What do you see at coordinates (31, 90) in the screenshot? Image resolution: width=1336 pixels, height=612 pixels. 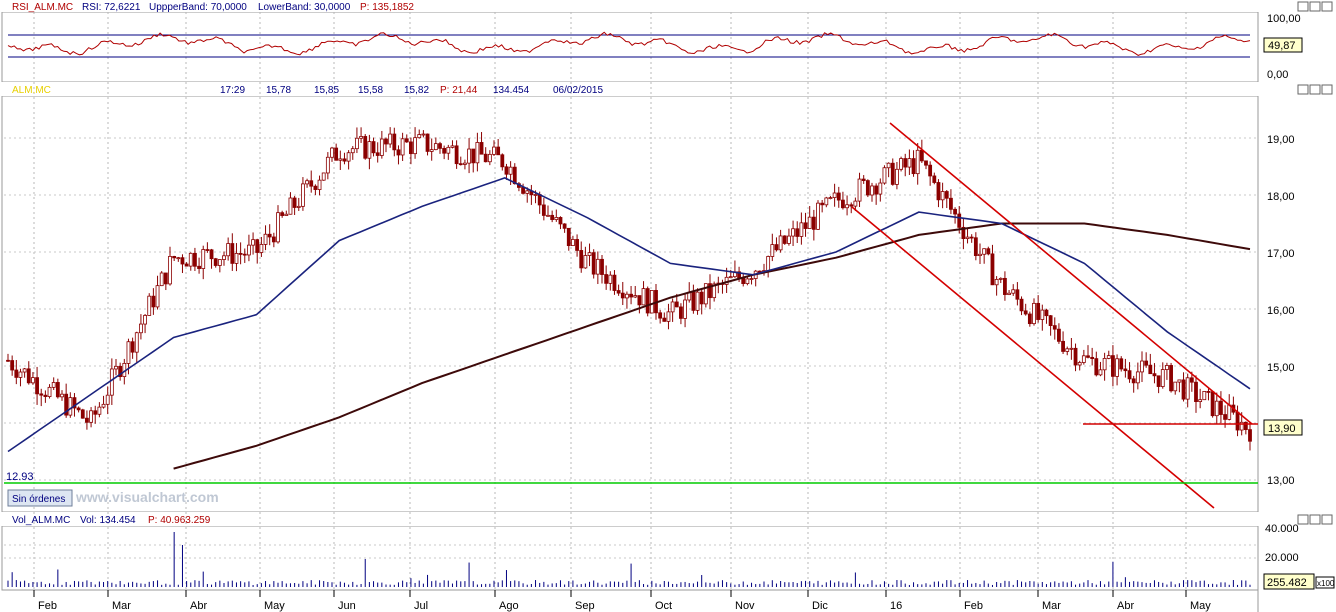 I see `price-header-symbol: ALM.MC` at bounding box center [31, 90].